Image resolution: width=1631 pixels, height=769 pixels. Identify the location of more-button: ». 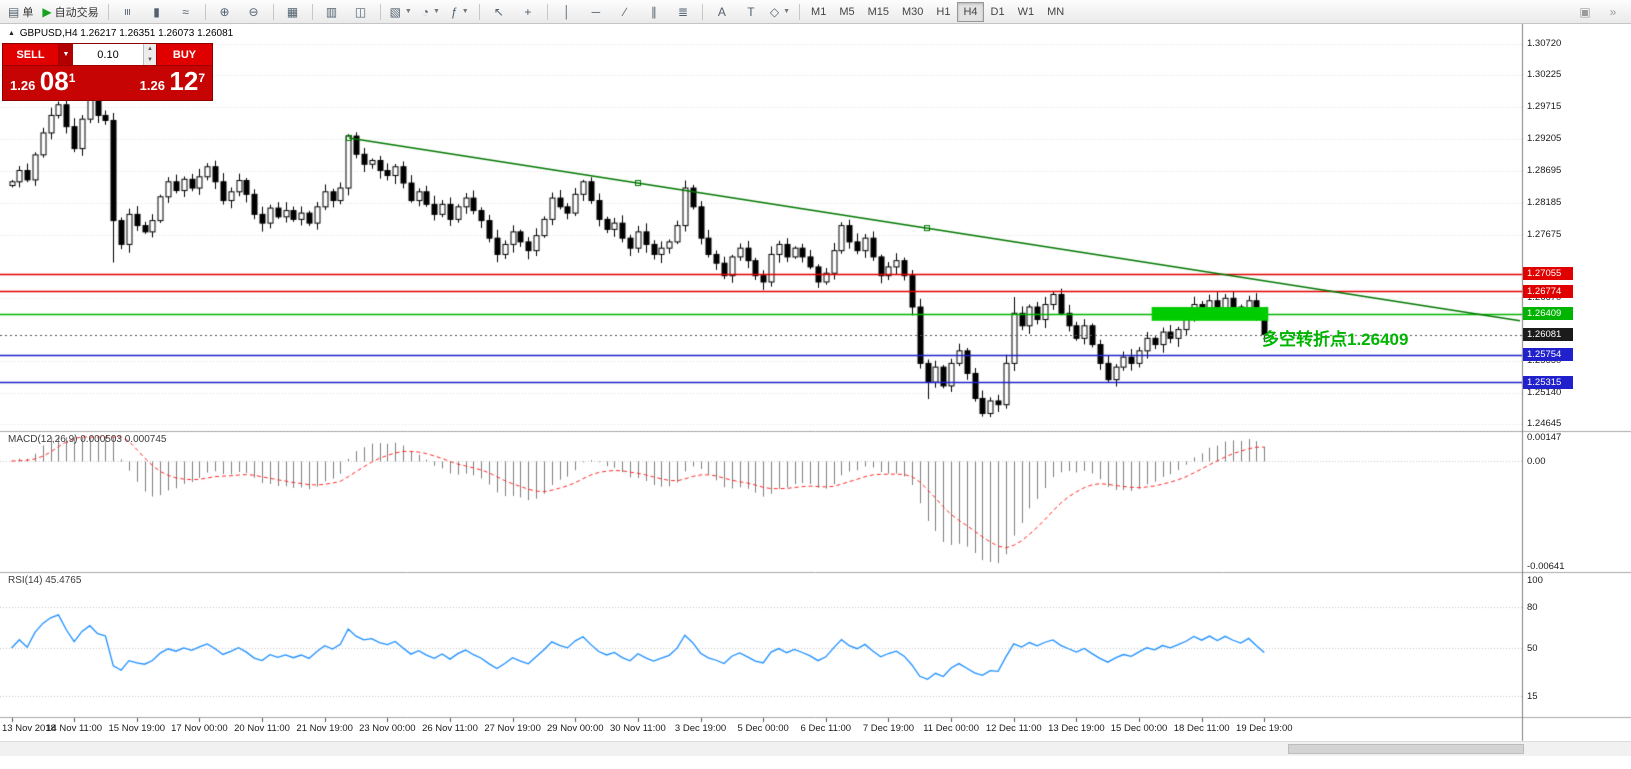
(1613, 12).